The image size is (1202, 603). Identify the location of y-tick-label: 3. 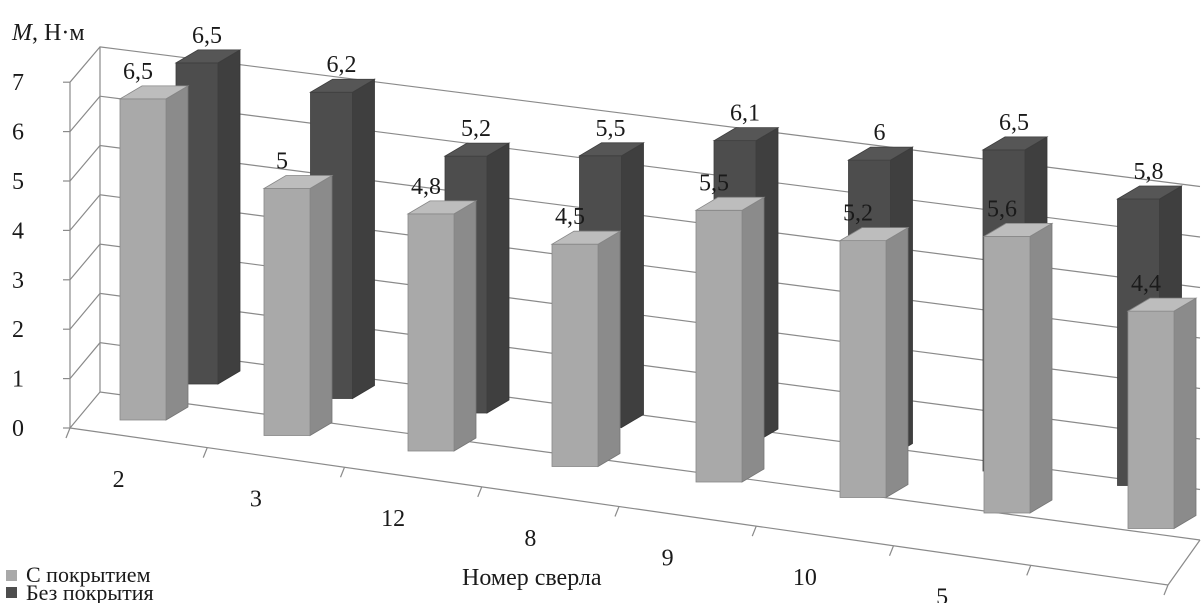
(18, 281).